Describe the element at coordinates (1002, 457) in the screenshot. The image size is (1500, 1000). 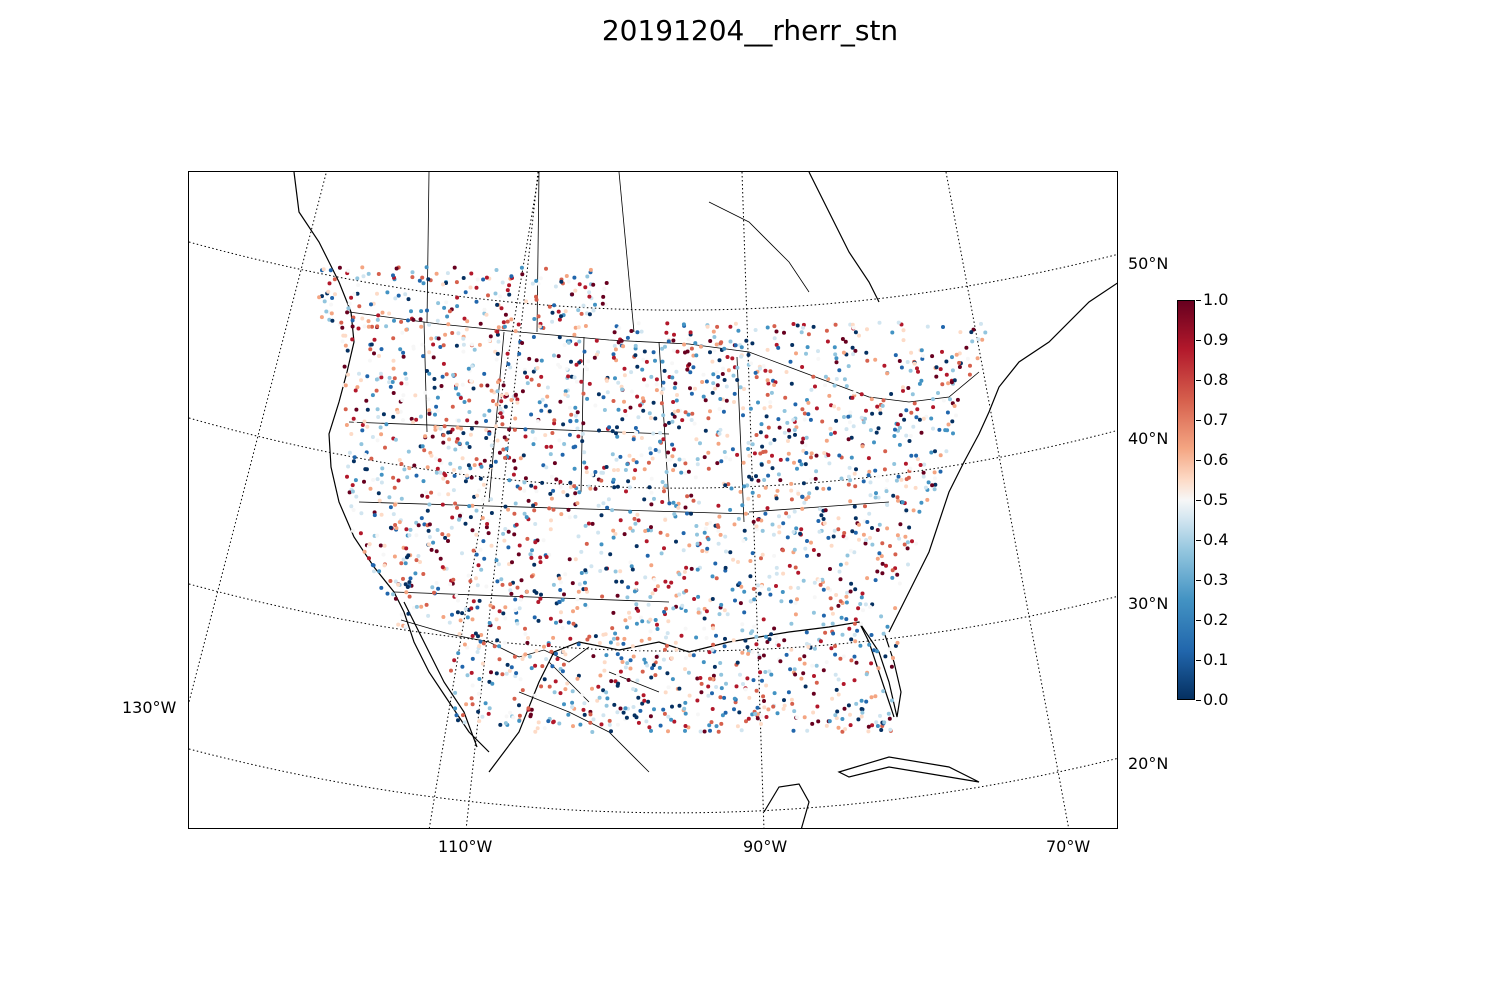
I see `east-coast` at that location.